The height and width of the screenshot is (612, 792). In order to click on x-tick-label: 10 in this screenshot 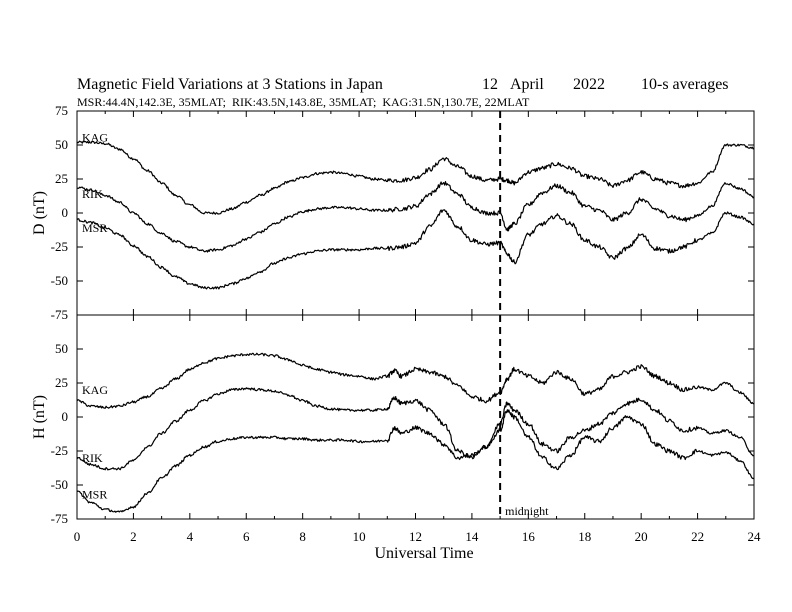, I will do `click(359, 536)`.